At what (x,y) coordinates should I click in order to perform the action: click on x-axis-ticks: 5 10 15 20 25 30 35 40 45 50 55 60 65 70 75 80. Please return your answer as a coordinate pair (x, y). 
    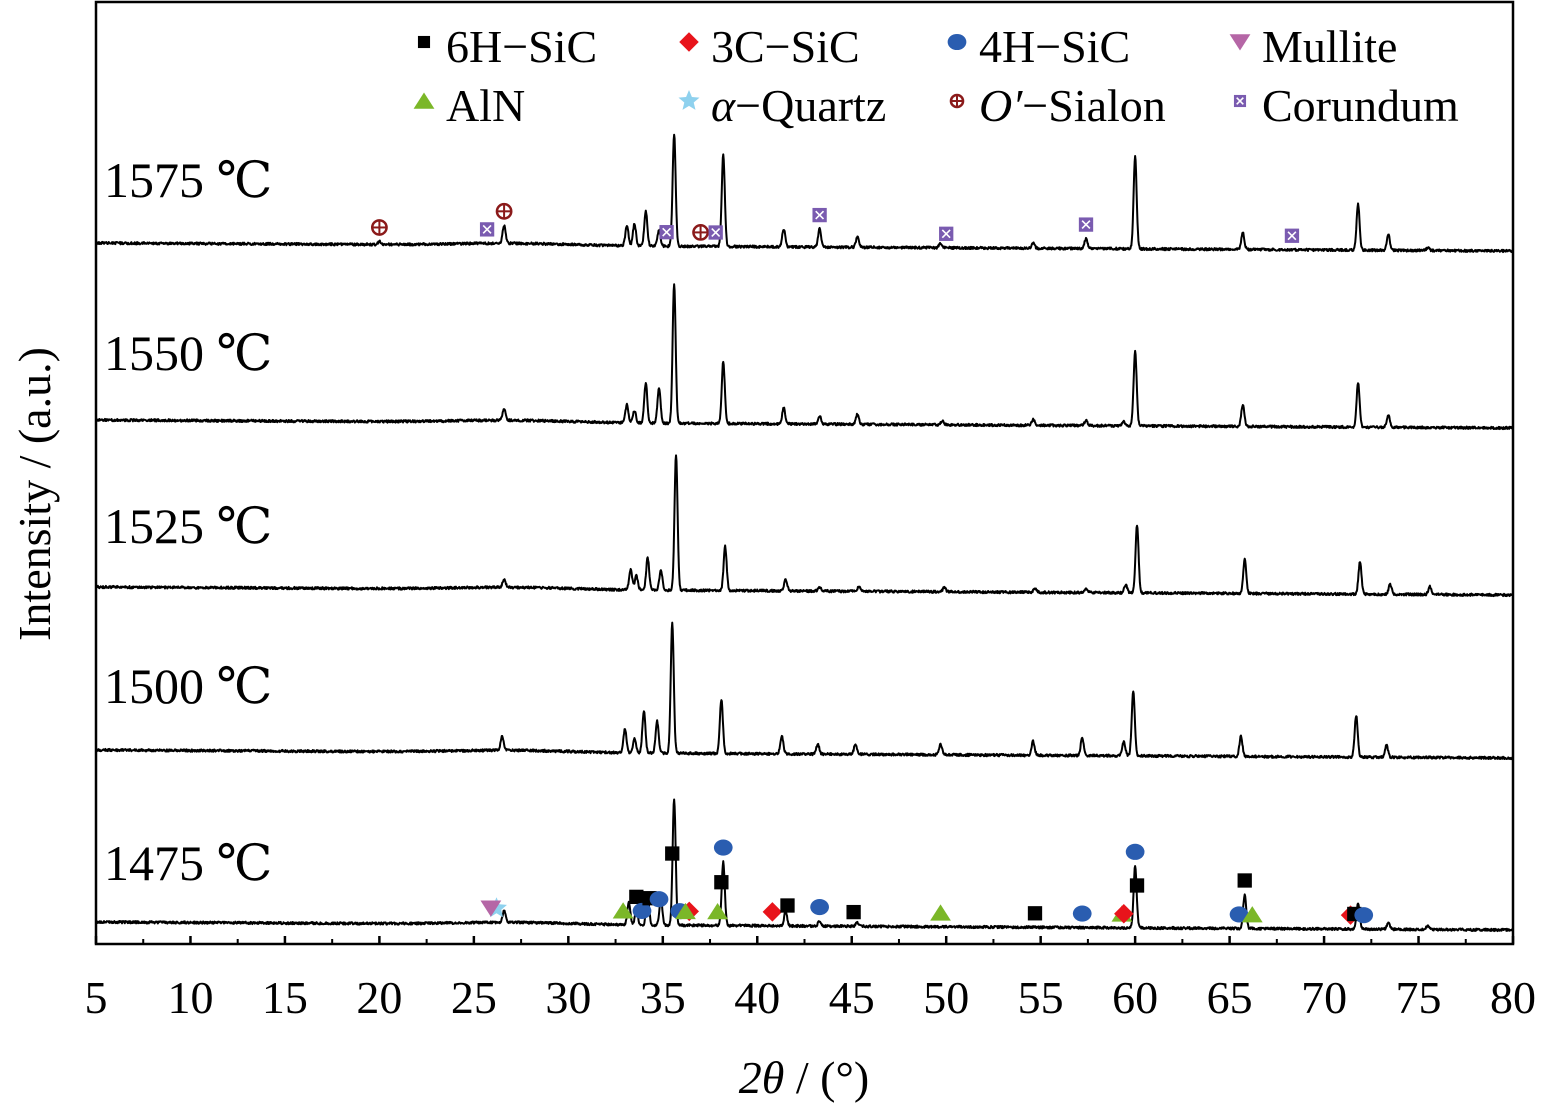
    Looking at the image, I should click on (810, 979).